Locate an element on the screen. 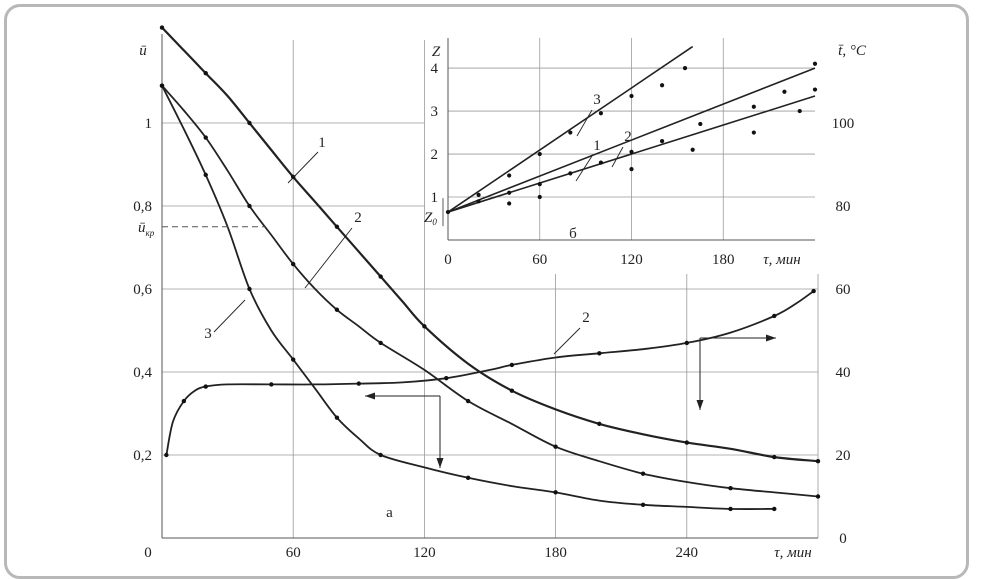 The height and width of the screenshot is (579, 981). inset-grid is located at coordinates (631, 139).